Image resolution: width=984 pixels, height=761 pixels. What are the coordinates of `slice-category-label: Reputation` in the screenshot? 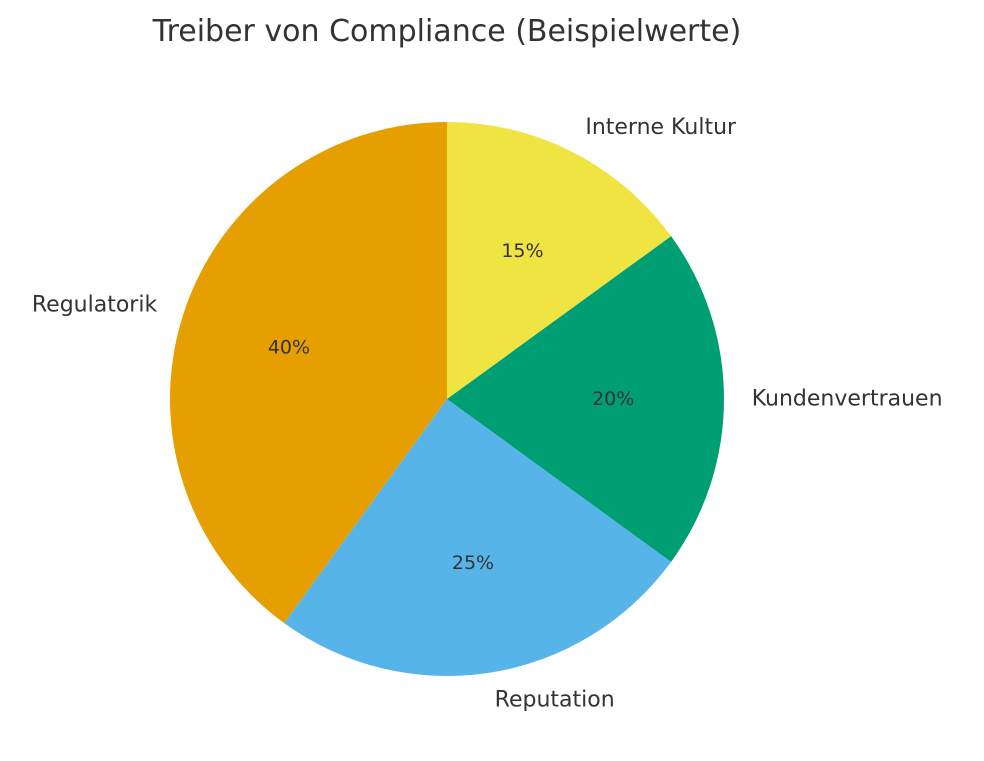 It's located at (555, 699).